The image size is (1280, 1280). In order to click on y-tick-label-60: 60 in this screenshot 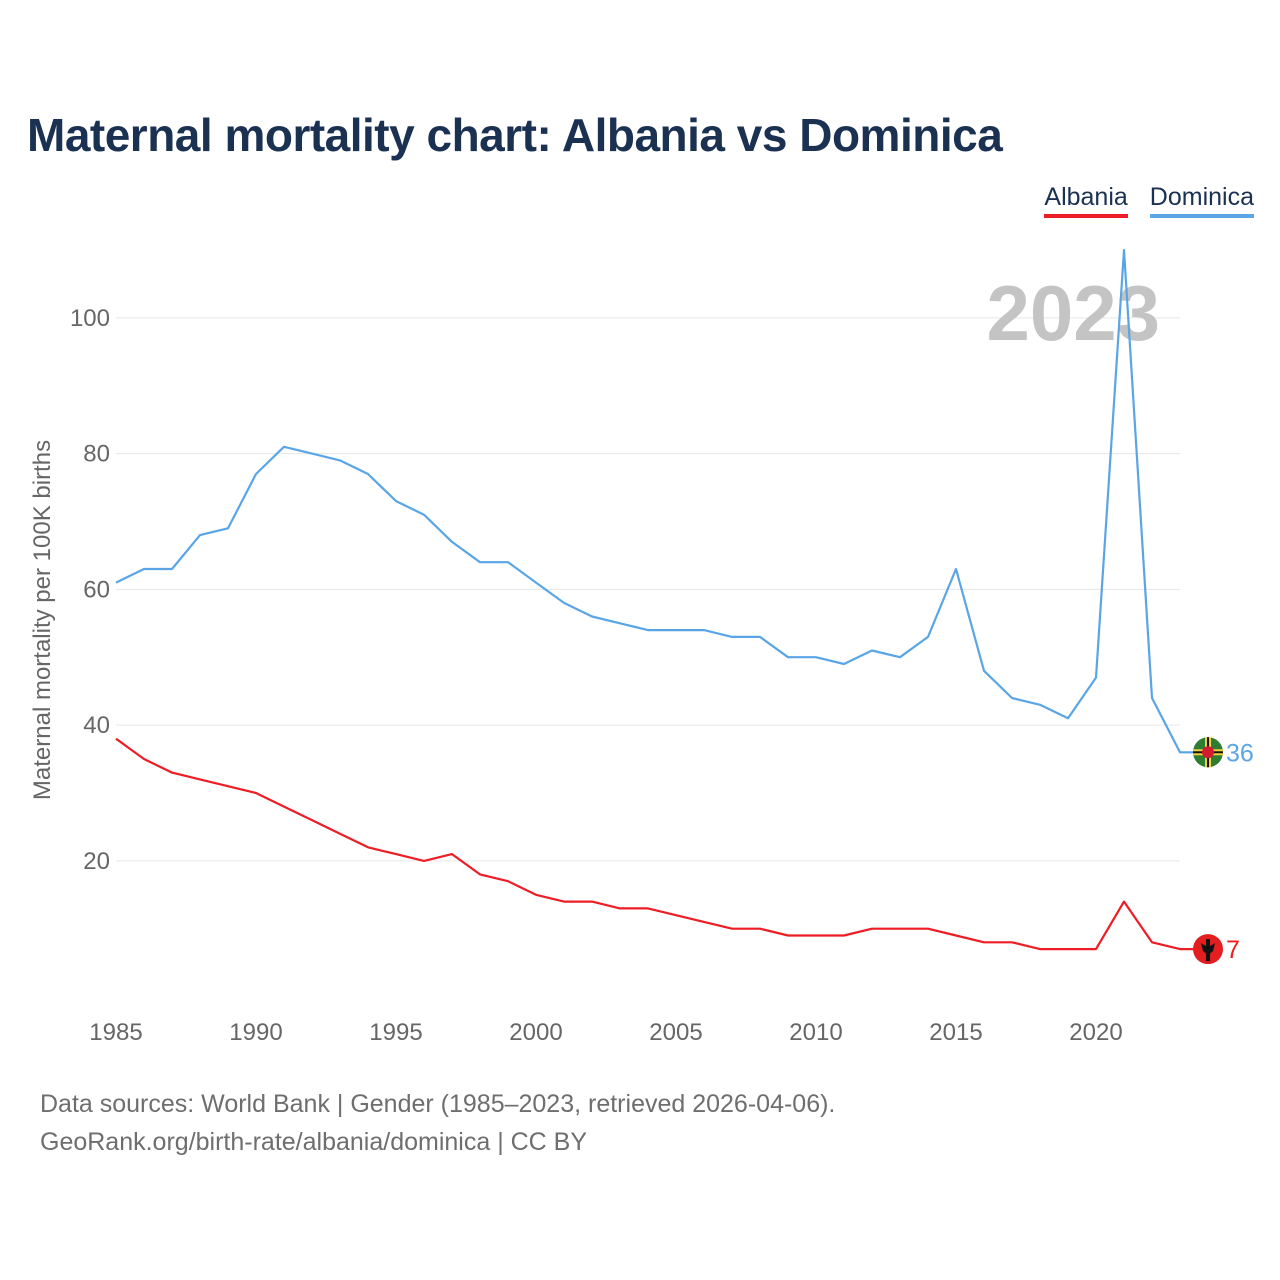, I will do `click(96, 589)`.